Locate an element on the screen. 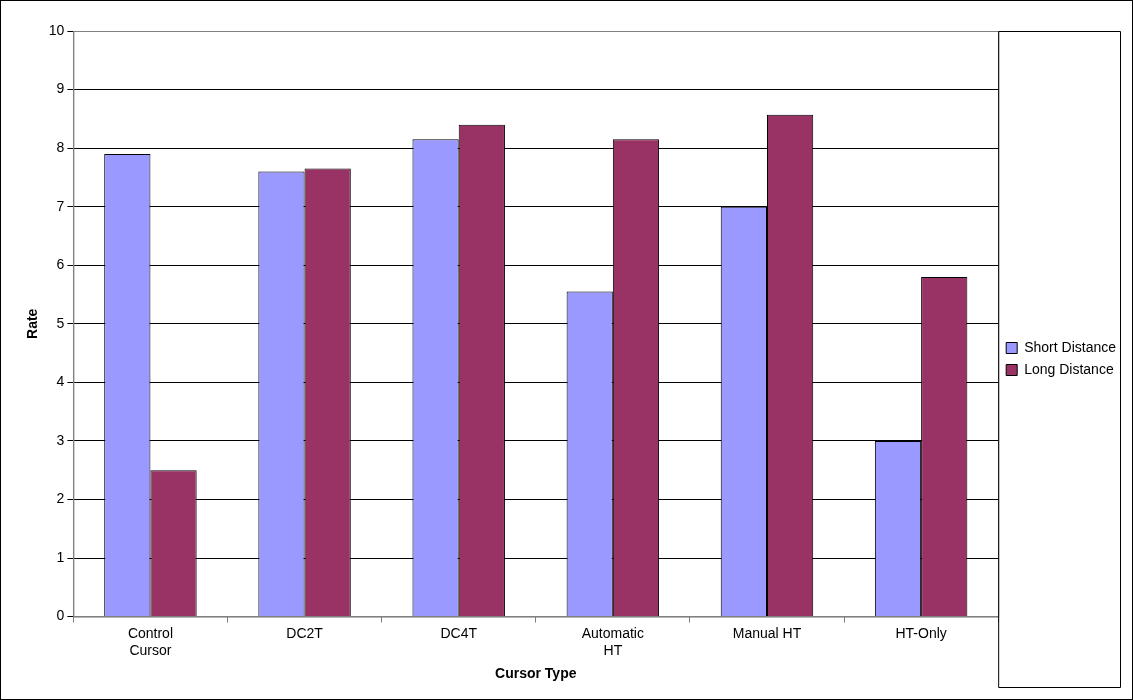 The height and width of the screenshot is (700, 1133). y-axis-title: Rate is located at coordinates (32, 323).